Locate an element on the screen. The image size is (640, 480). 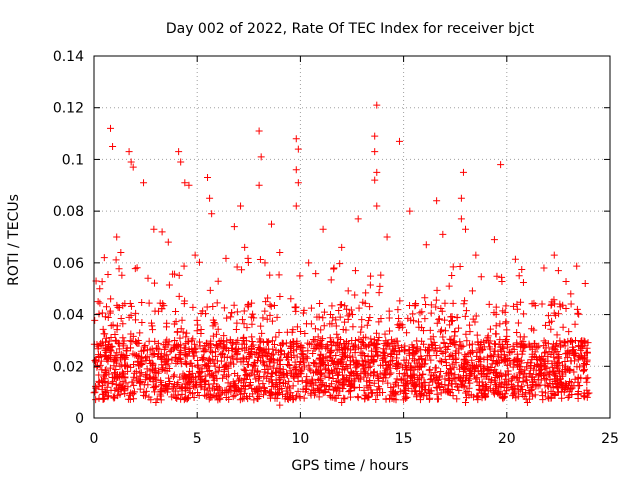
y-tick-label: 0.12 is located at coordinates (68, 109).